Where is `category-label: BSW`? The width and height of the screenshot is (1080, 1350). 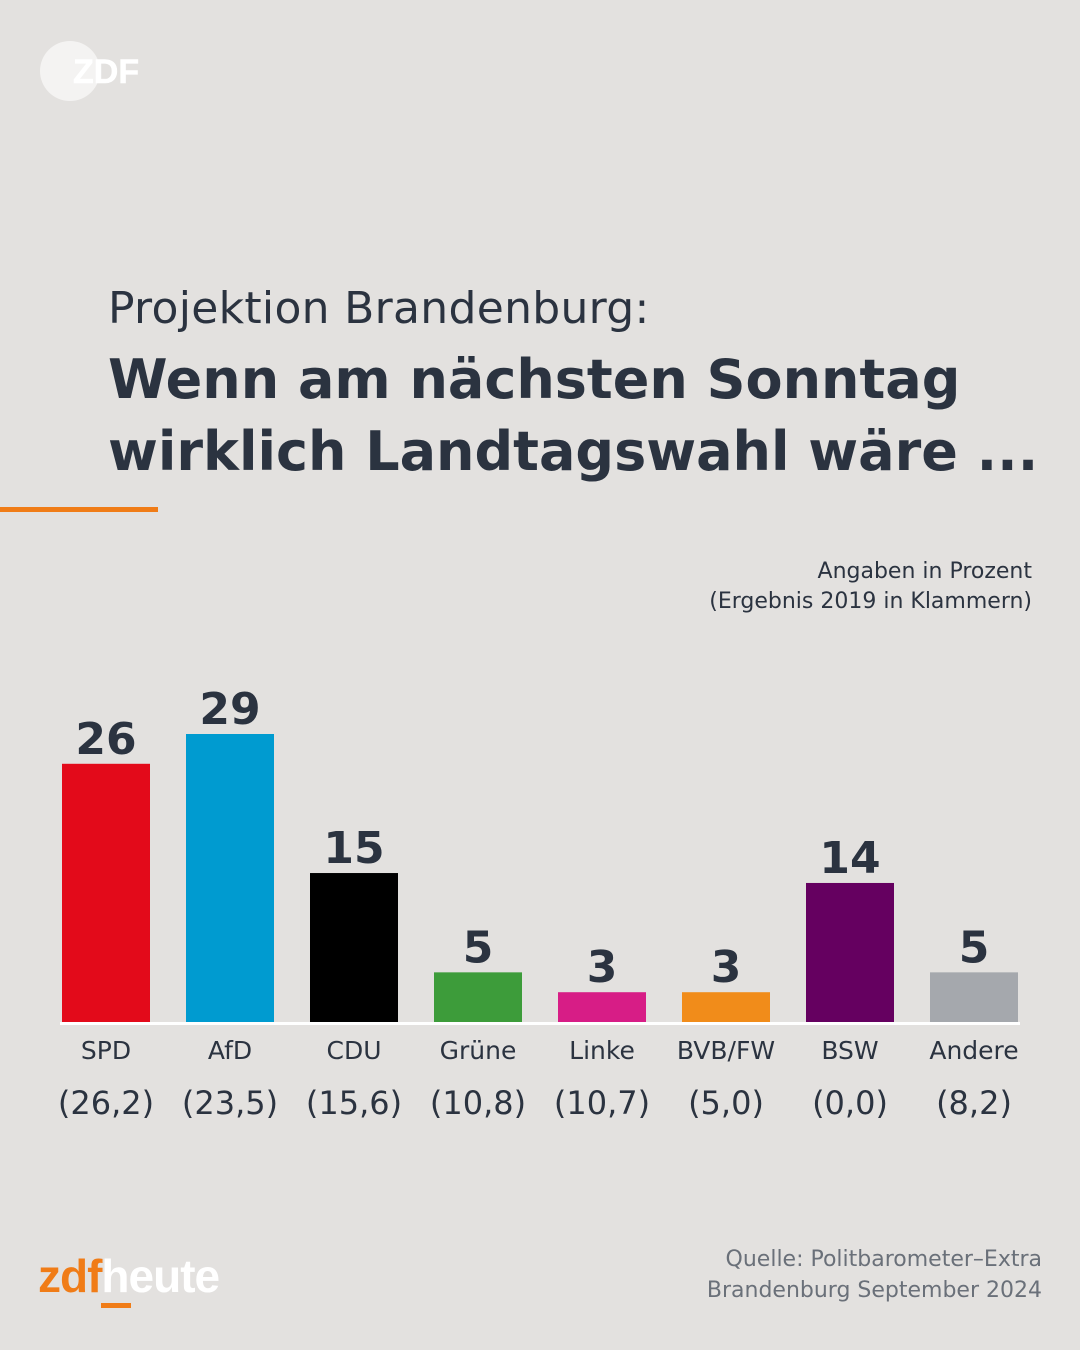
category-label: BSW is located at coordinates (849, 1050).